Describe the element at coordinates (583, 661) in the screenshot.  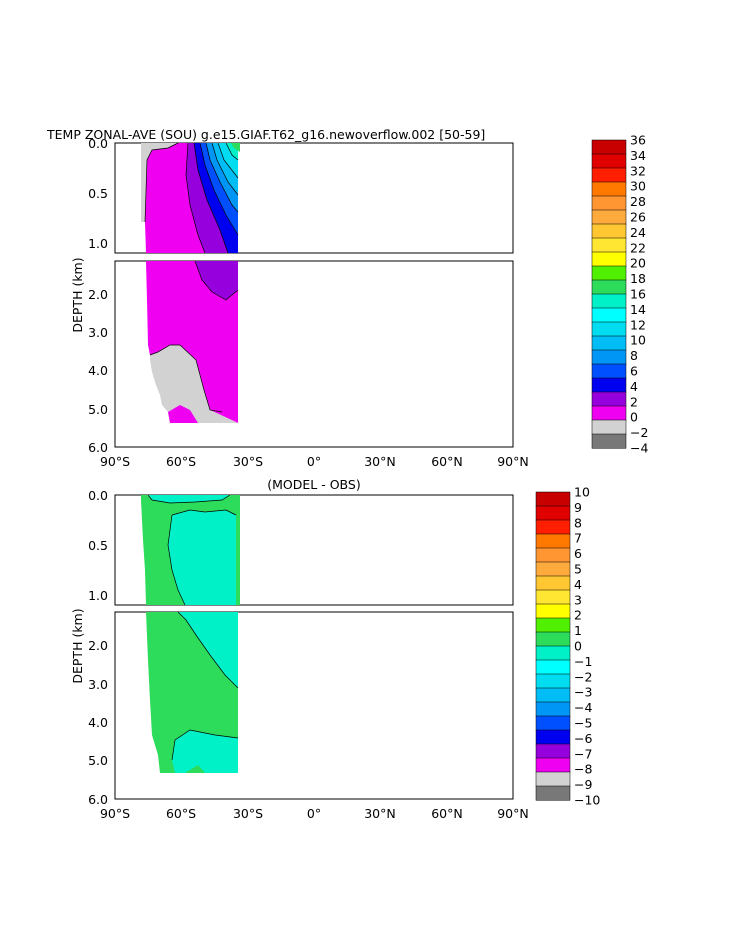
I see `colorbar-label: −1` at that location.